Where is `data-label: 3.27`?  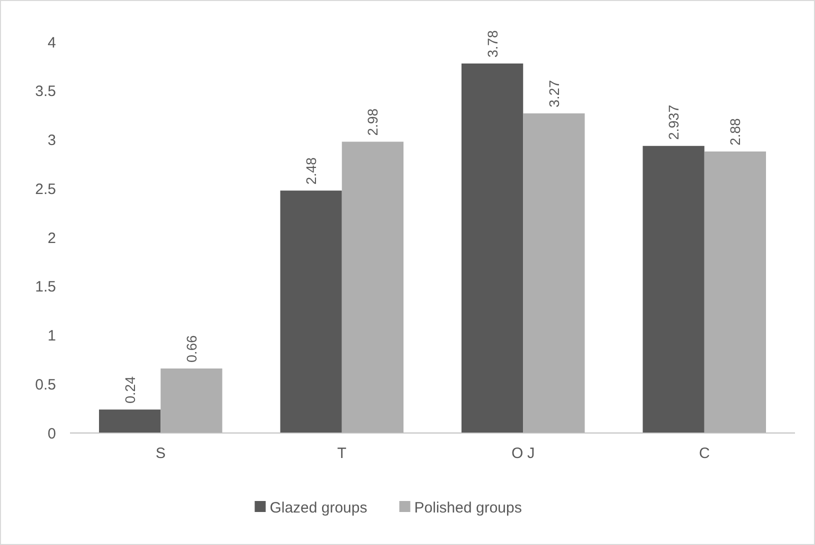
data-label: 3.27 is located at coordinates (554, 94).